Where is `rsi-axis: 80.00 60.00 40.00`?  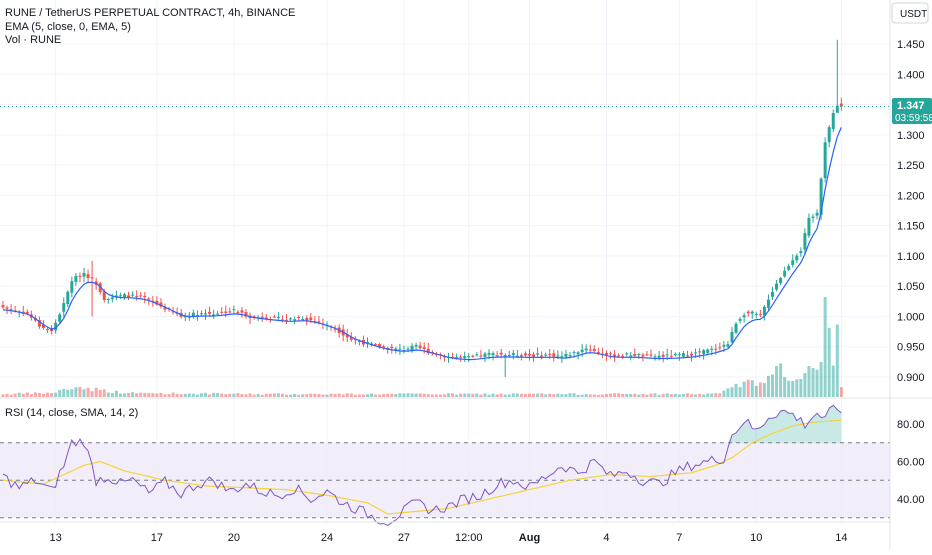 rsi-axis: 80.00 60.00 40.00 is located at coordinates (911, 462).